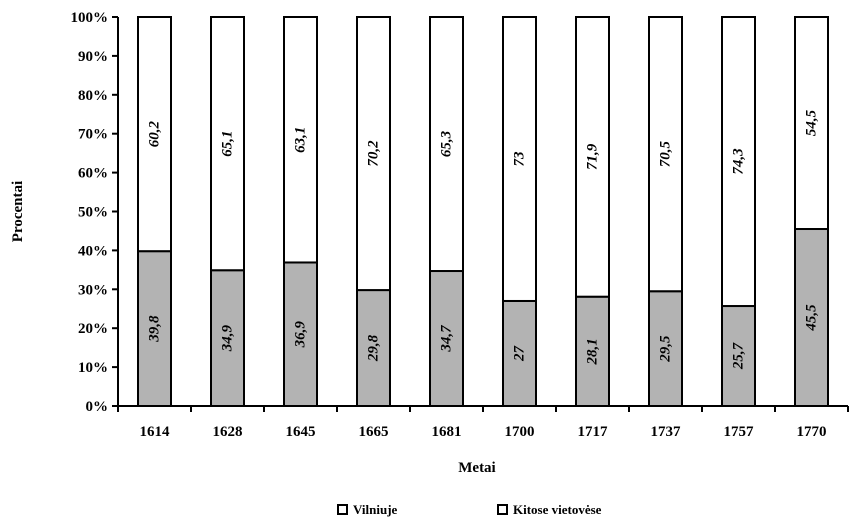  What do you see at coordinates (228, 338) in the screenshot?
I see `data-label: 34,9` at bounding box center [228, 338].